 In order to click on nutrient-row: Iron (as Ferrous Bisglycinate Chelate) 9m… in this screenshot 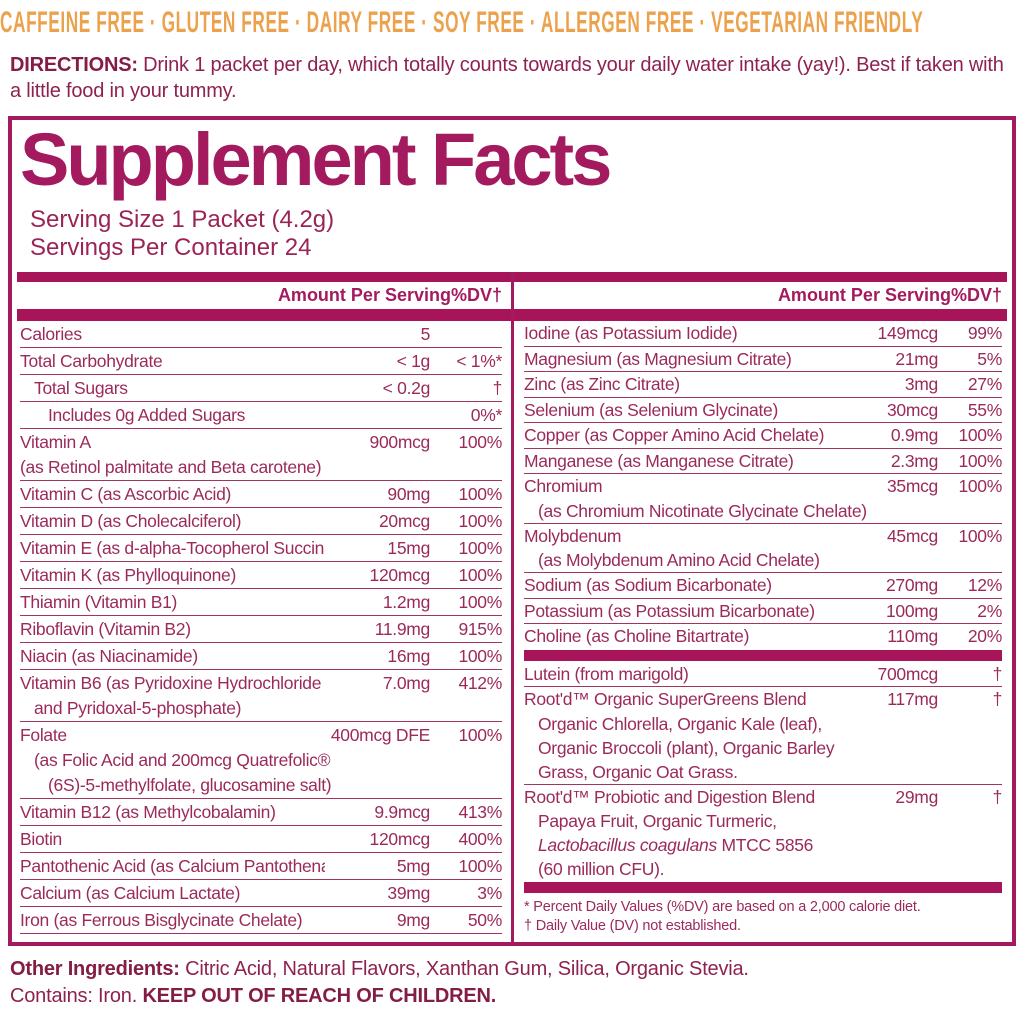, I will do `click(261, 920)`.